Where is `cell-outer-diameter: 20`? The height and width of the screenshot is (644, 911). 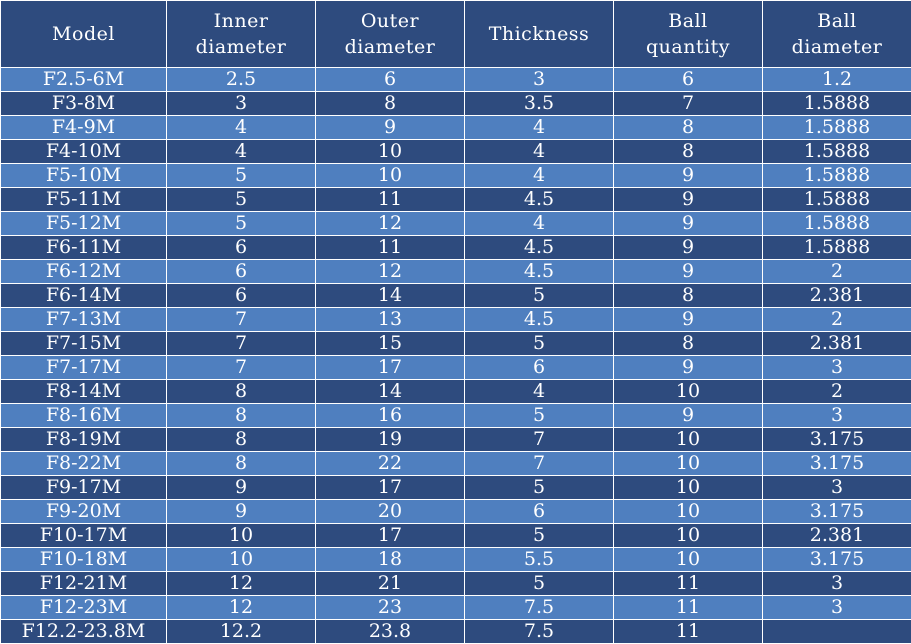
cell-outer-diameter: 20 is located at coordinates (390, 512).